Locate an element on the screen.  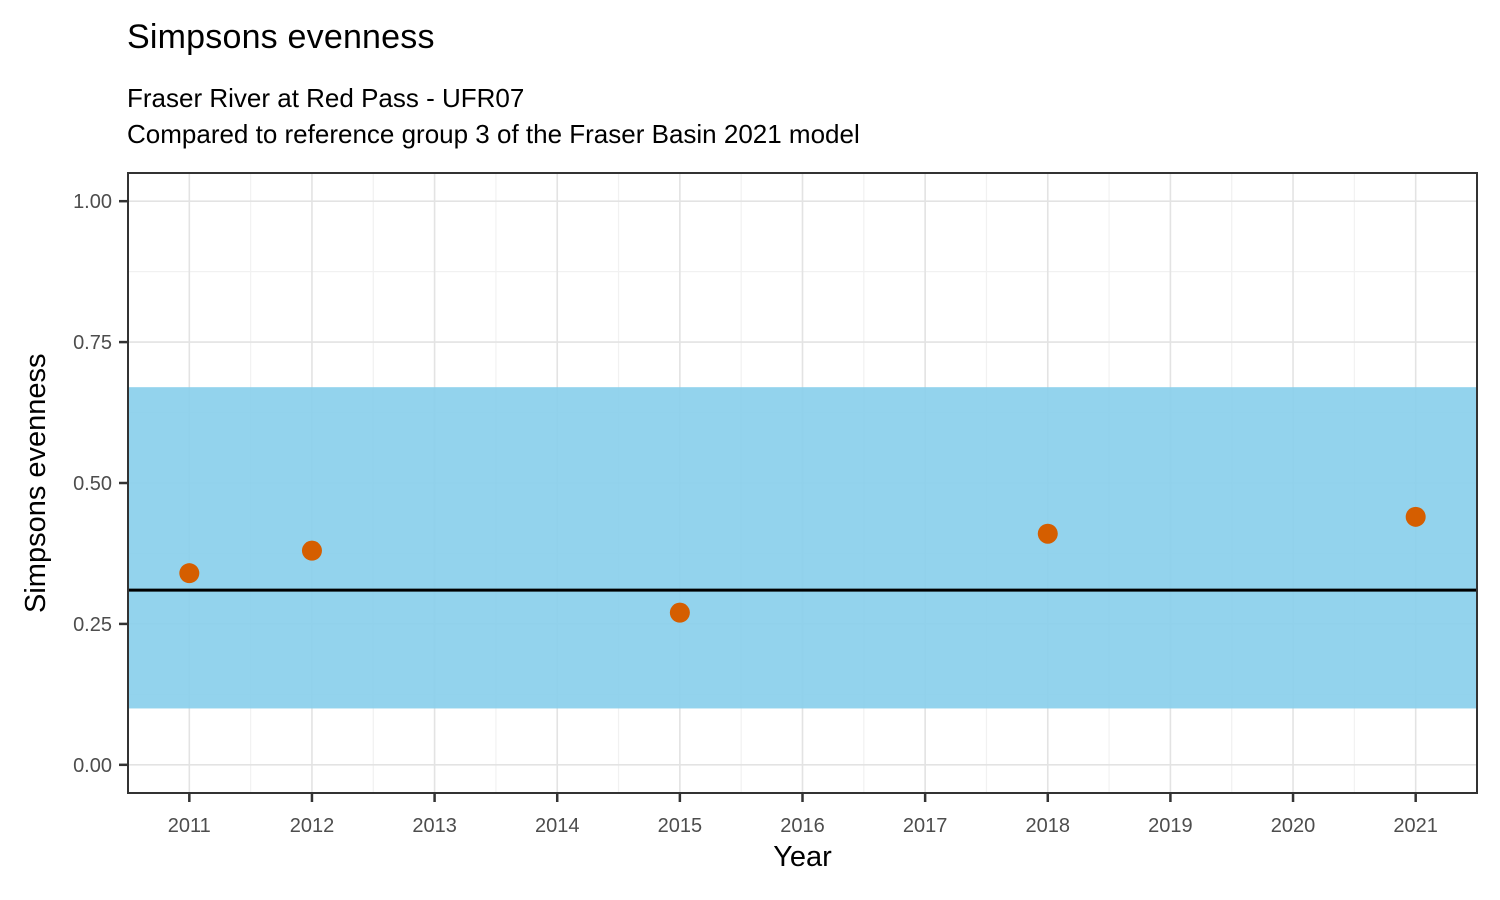
y-tick-label: 0.25 is located at coordinates (92, 625).